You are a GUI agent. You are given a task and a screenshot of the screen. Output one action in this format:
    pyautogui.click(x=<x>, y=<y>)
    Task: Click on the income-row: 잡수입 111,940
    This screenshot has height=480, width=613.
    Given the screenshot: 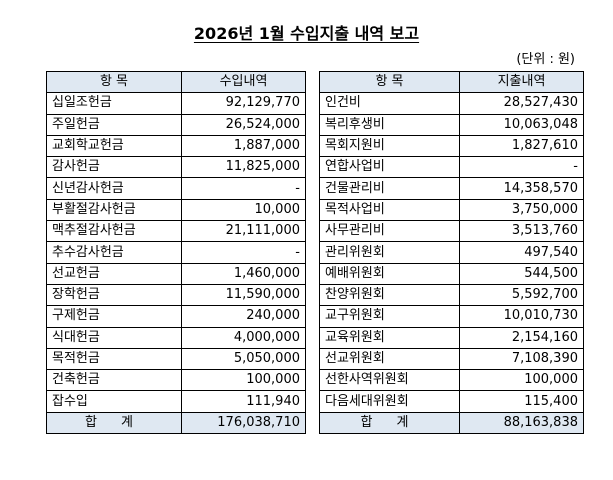 What is the action you would take?
    pyautogui.click(x=176, y=401)
    